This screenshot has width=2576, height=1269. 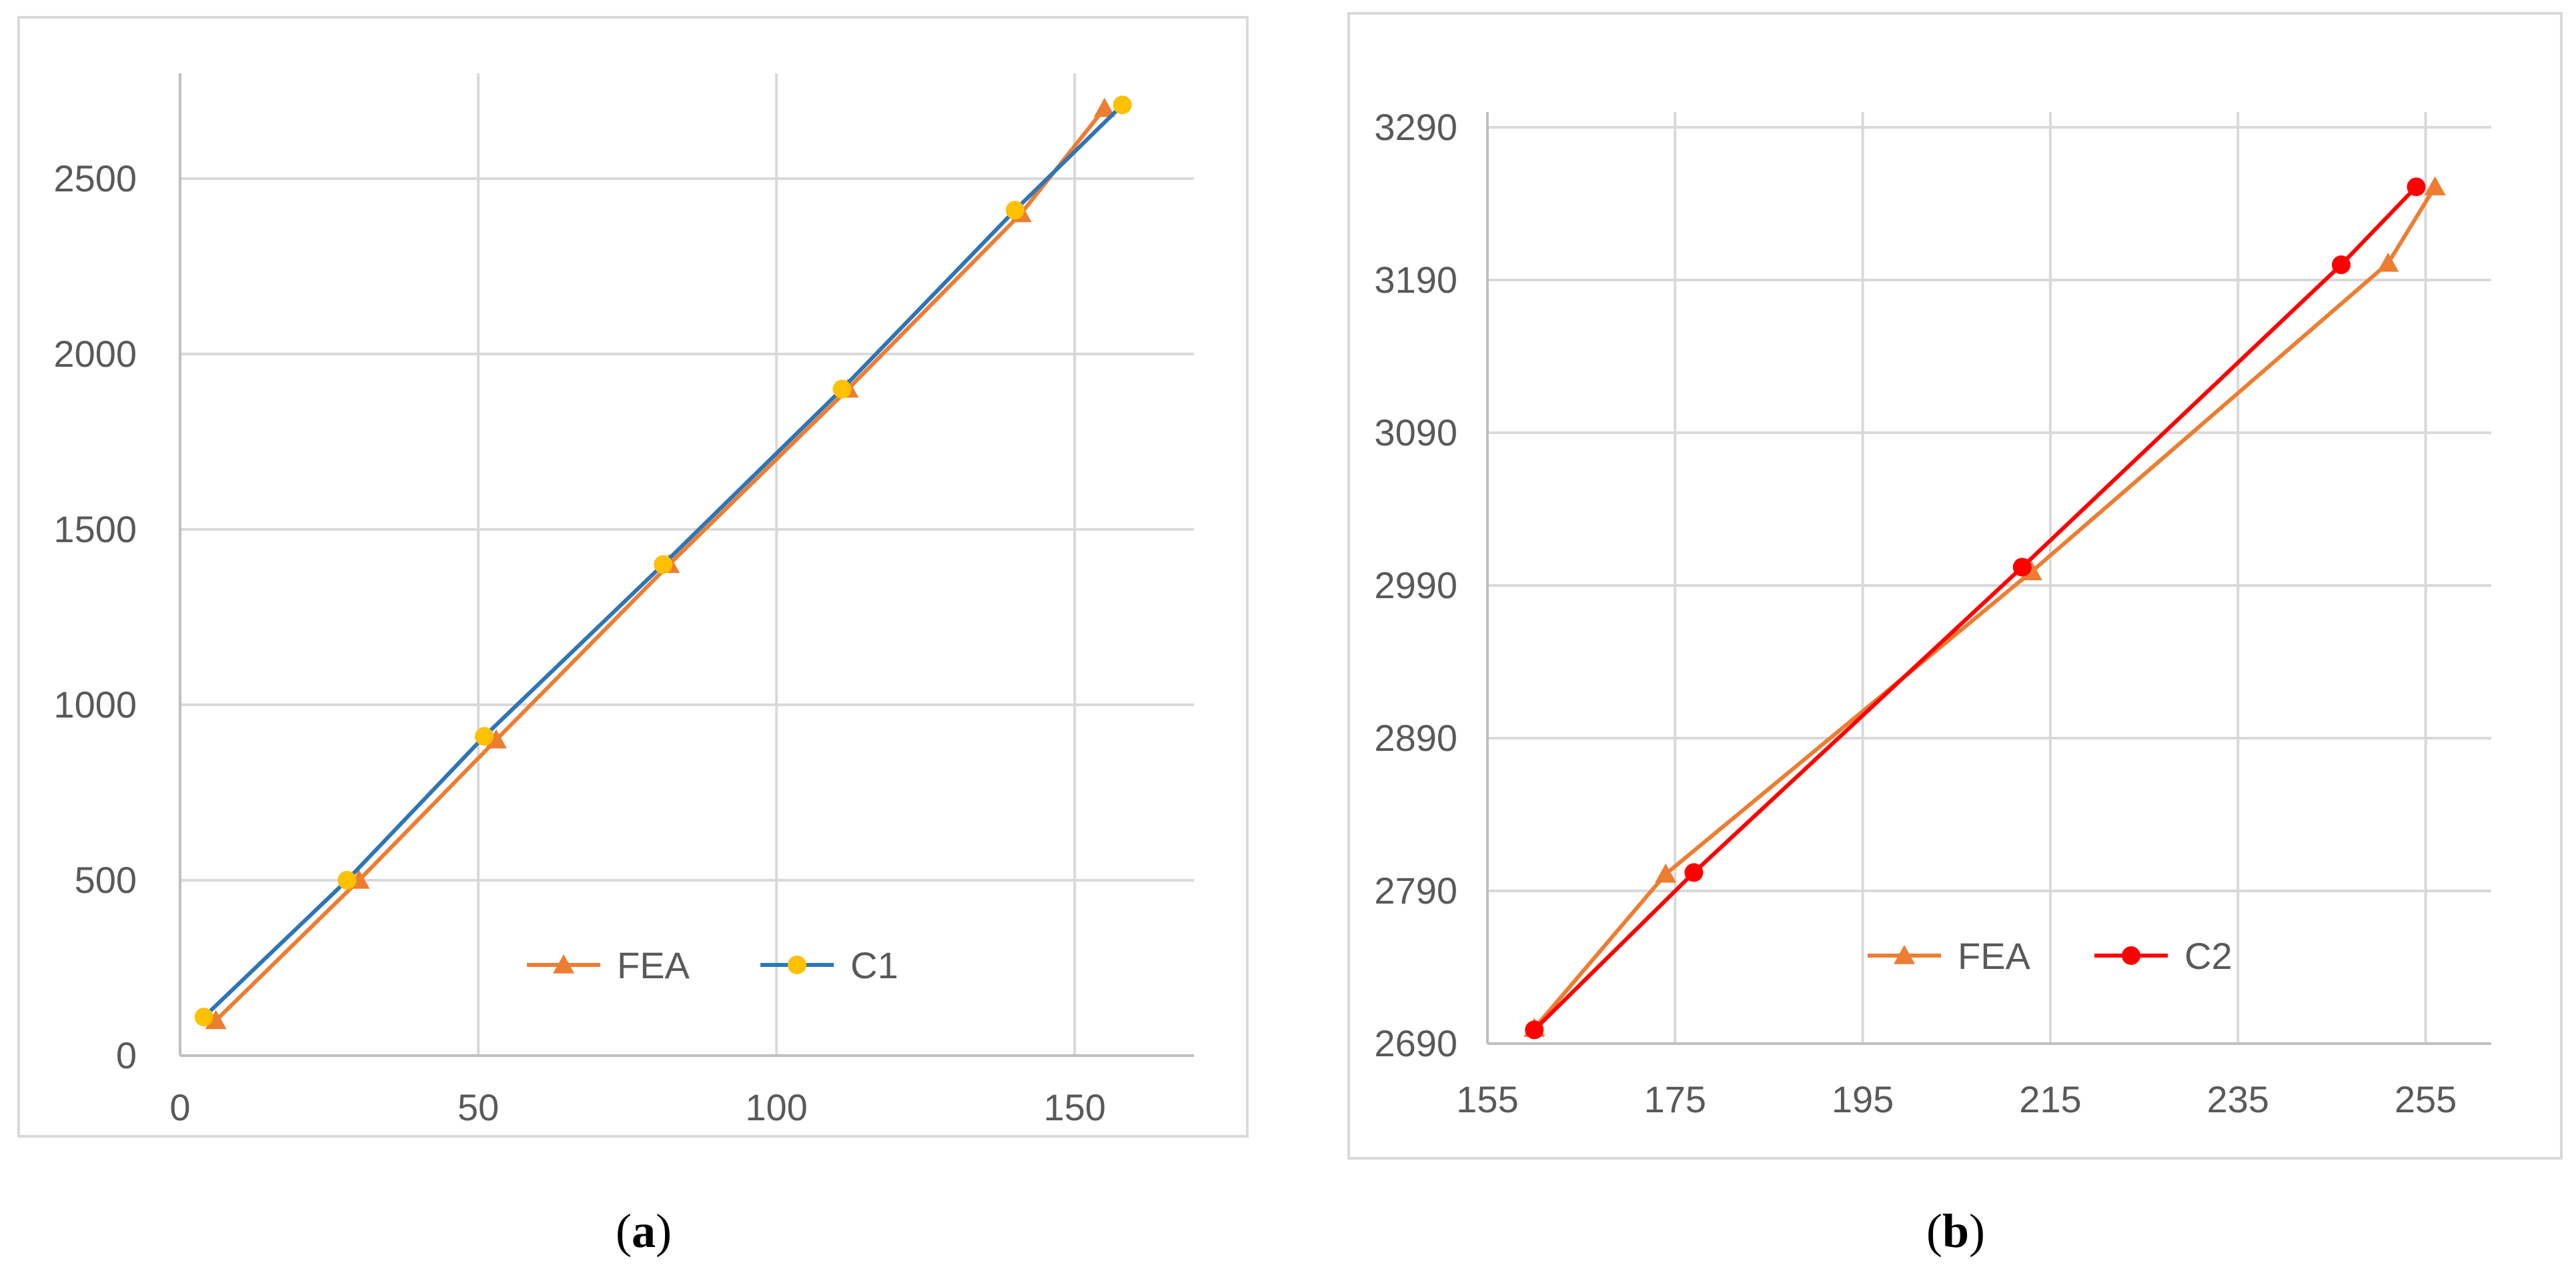 What do you see at coordinates (2050, 1099) in the screenshot?
I see `x-tick-label: 215` at bounding box center [2050, 1099].